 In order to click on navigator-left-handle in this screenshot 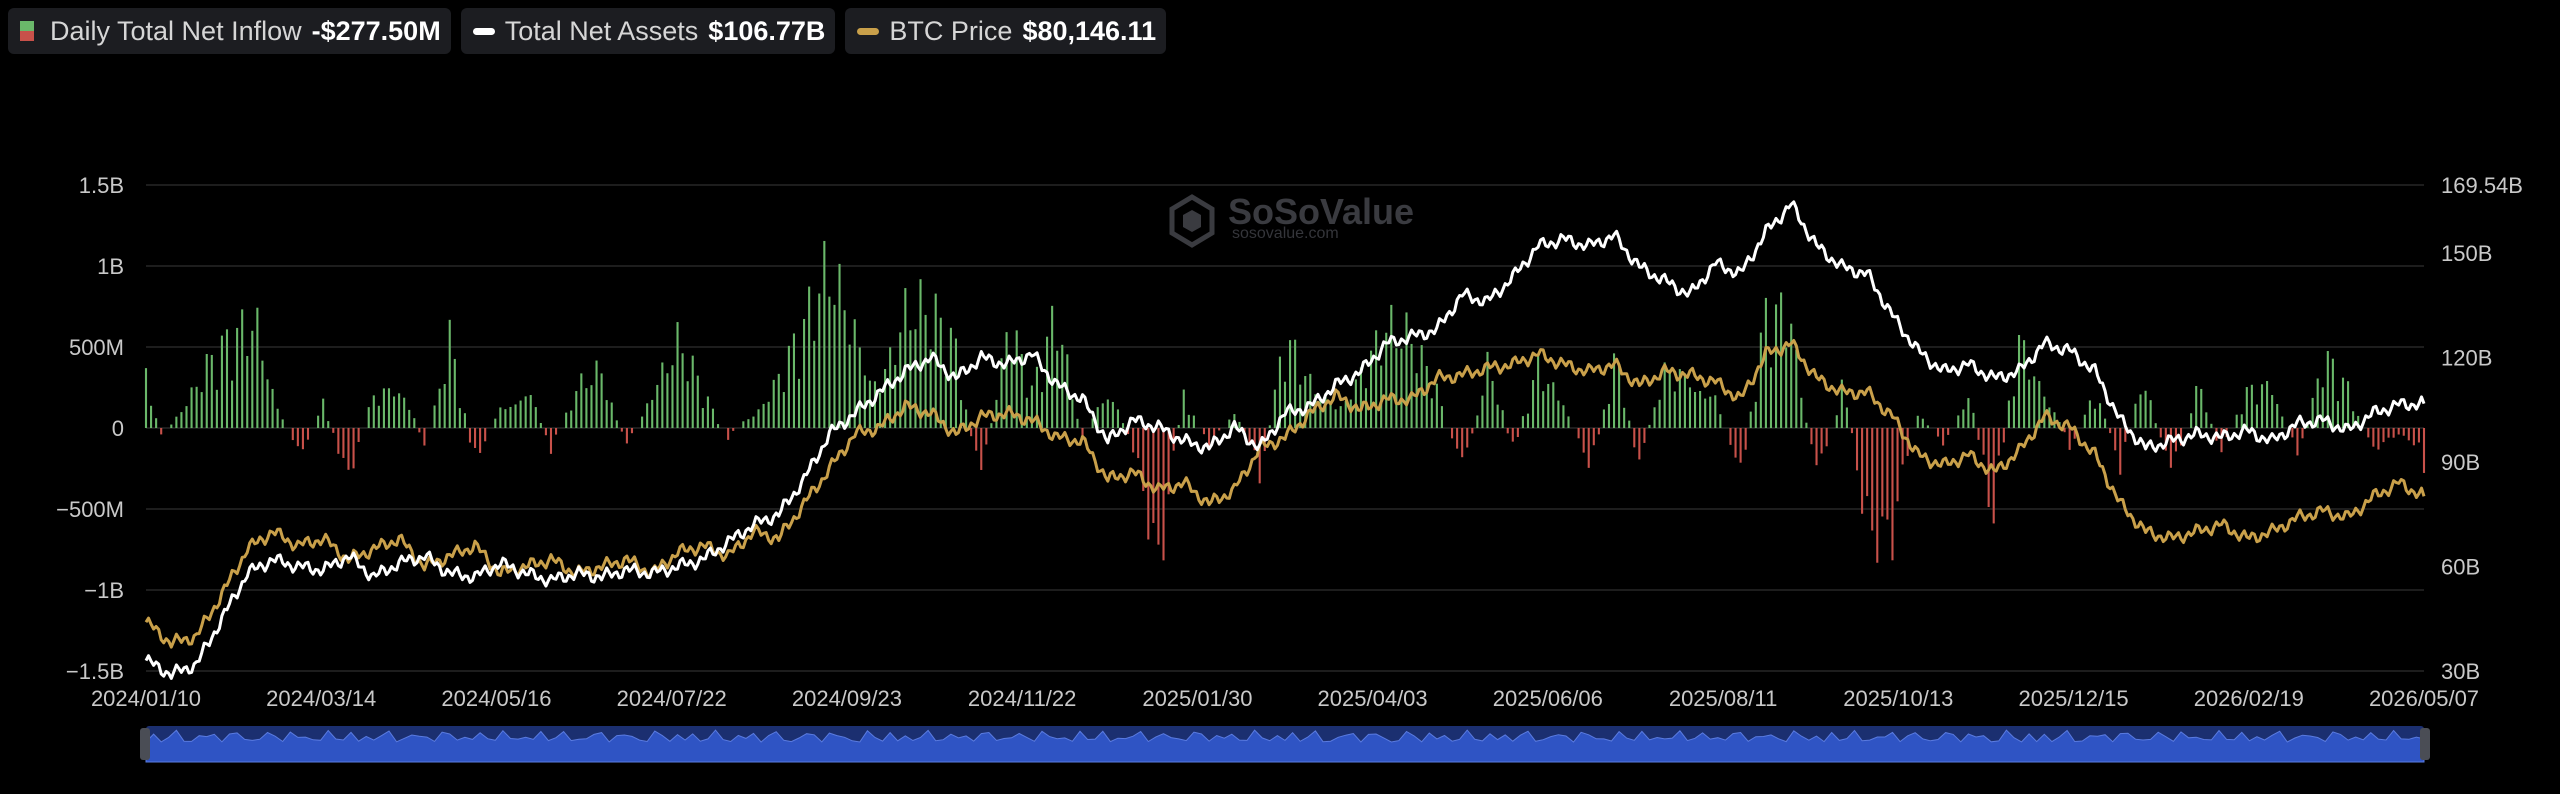, I will do `click(145, 744)`.